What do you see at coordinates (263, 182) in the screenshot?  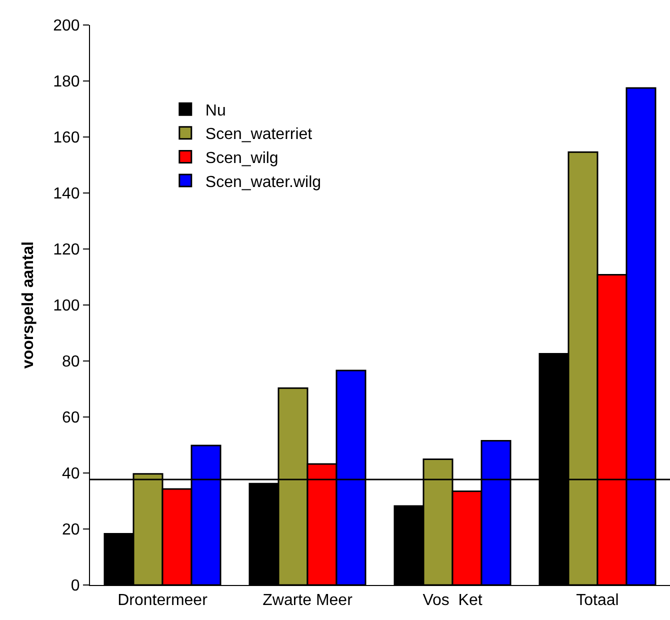 I see `legend-label: Scen_water.wilg` at bounding box center [263, 182].